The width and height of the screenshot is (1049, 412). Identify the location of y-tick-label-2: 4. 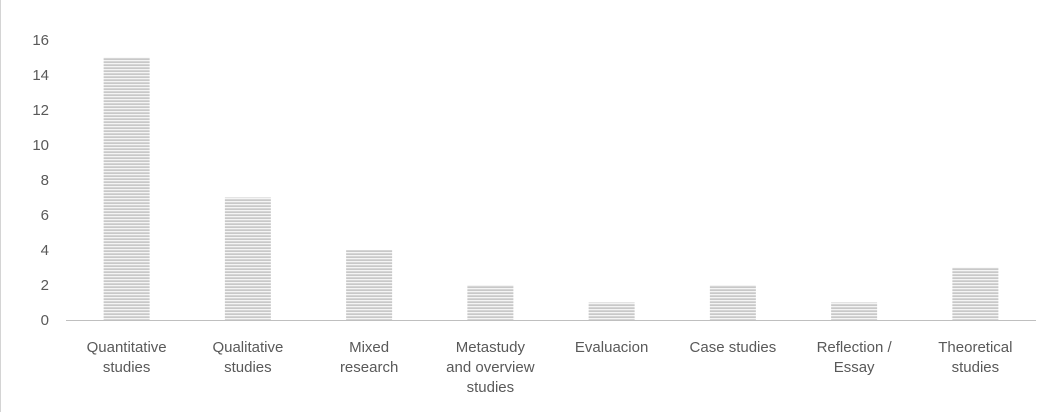
(45, 250).